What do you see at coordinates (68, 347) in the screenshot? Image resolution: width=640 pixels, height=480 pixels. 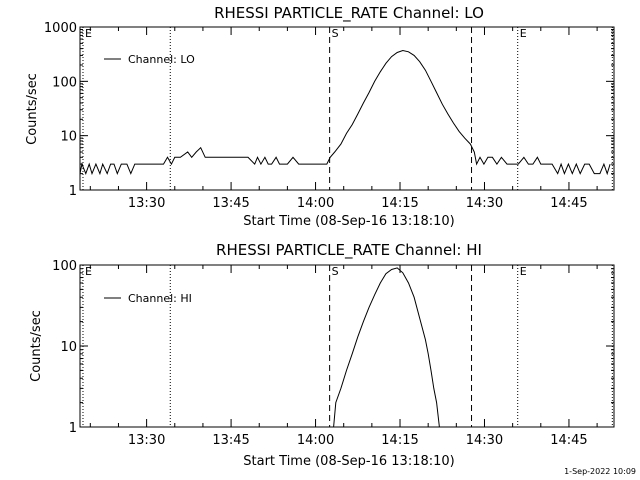 I see `y-tick-label-hi-1: 10` at bounding box center [68, 347].